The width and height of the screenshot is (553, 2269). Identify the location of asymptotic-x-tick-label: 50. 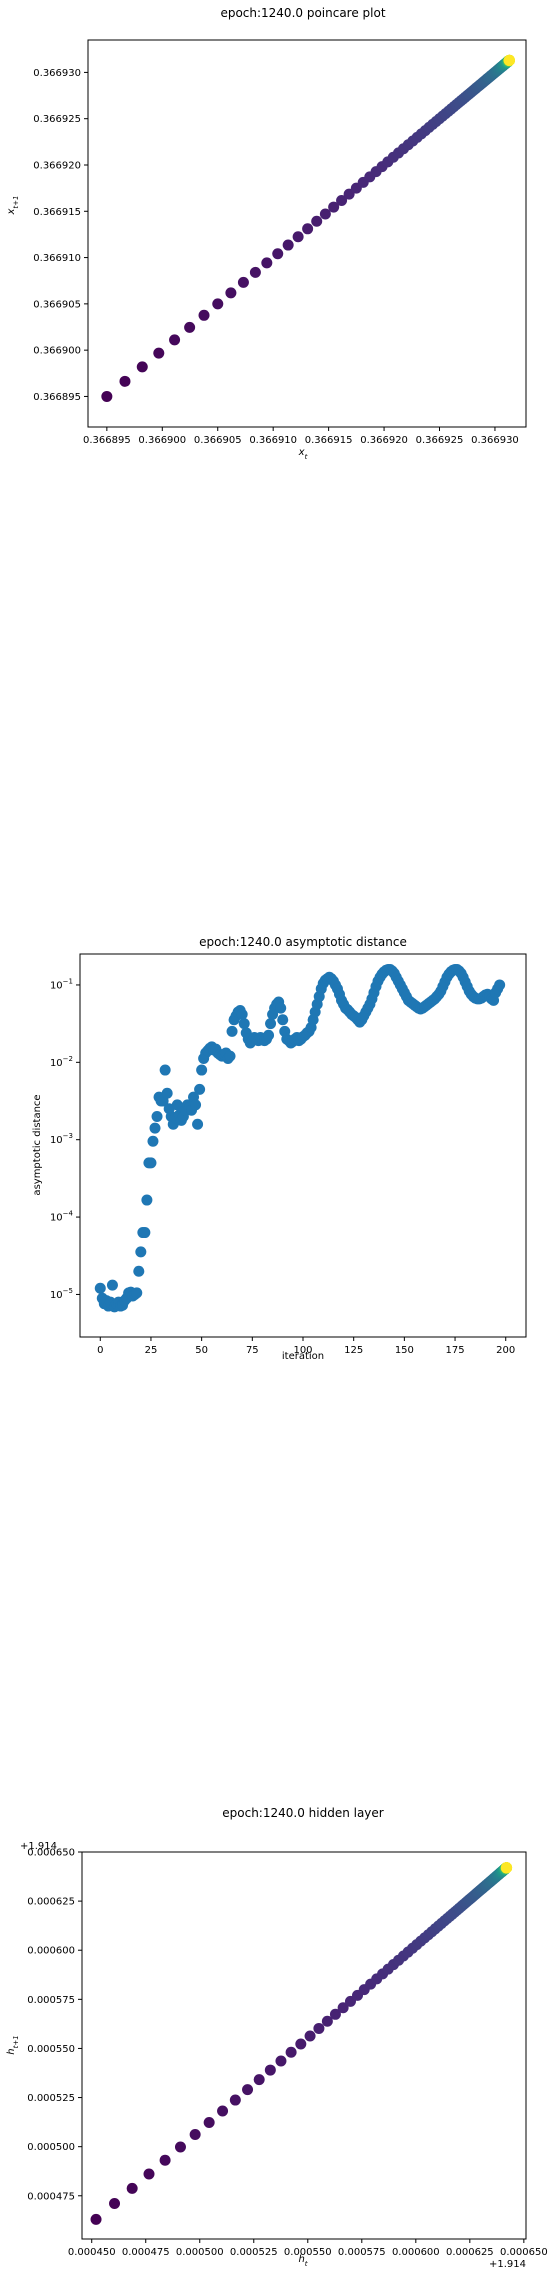
(201, 1350).